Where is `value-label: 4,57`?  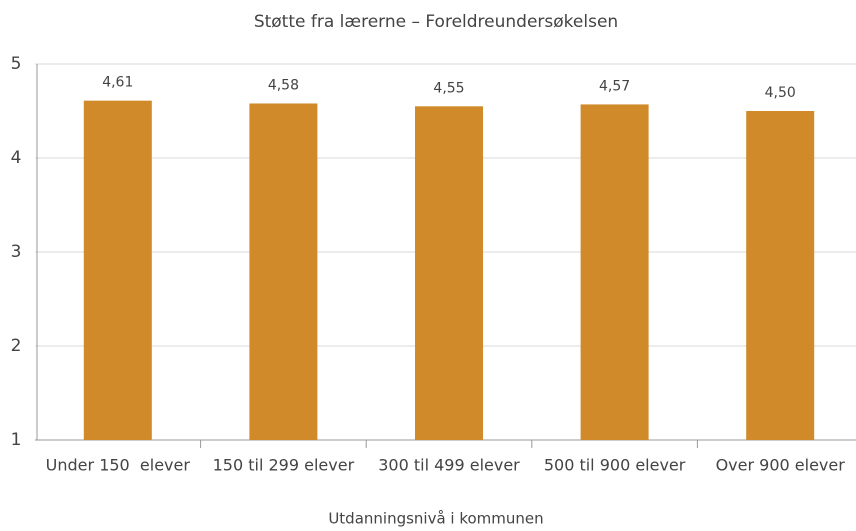 value-label: 4,57 is located at coordinates (614, 86).